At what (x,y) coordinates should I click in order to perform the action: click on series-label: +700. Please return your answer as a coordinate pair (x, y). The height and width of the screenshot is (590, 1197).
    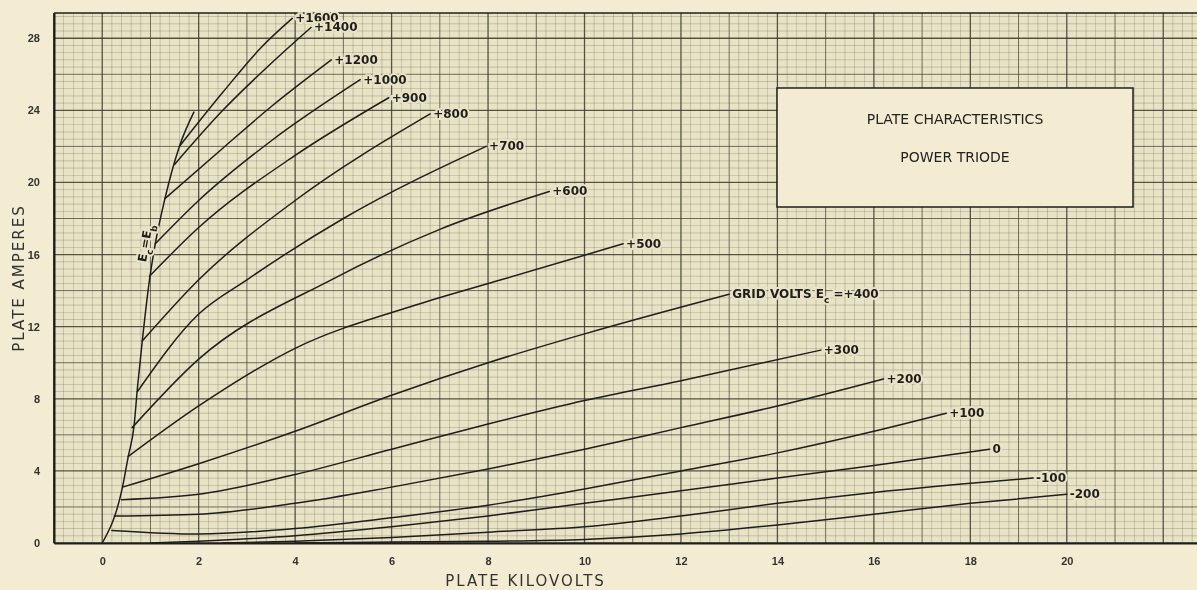
    Looking at the image, I should click on (507, 146).